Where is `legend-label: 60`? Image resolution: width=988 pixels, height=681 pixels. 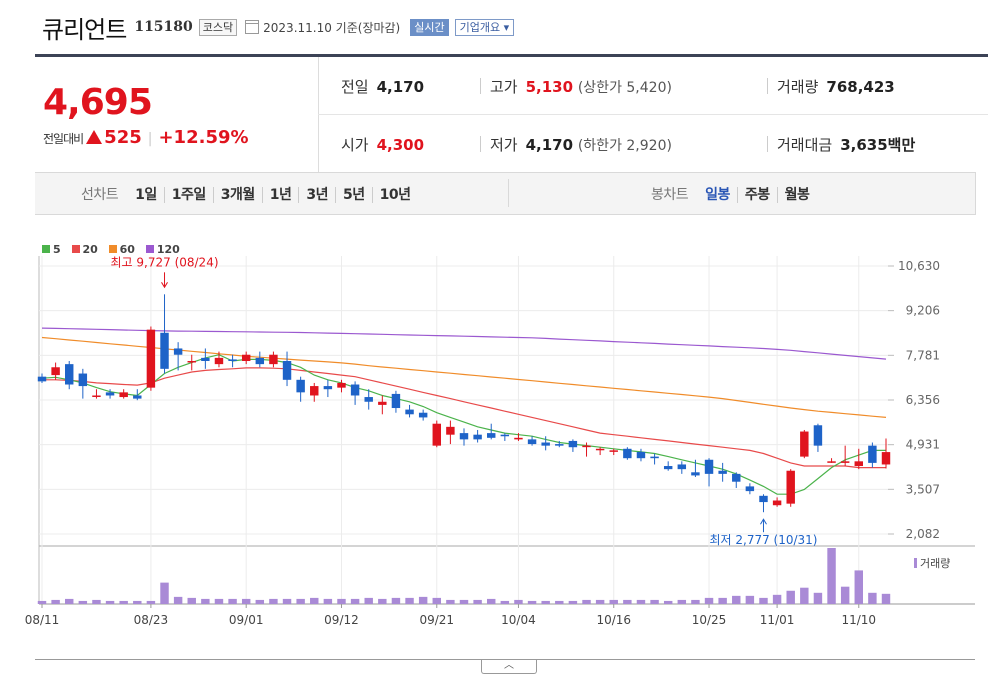
legend-label: 60 is located at coordinates (127, 249).